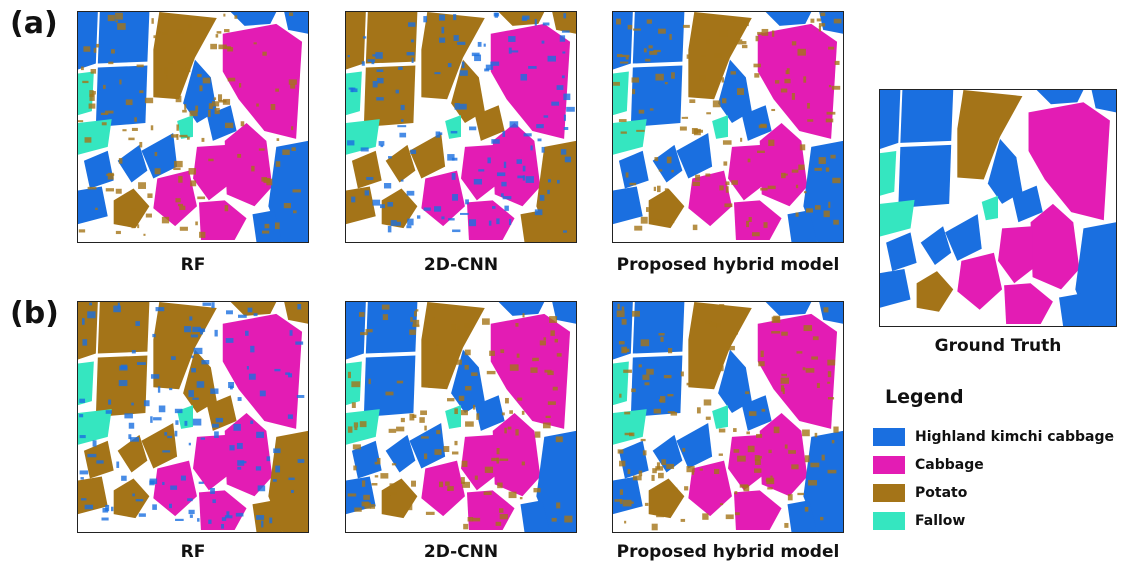  Describe the element at coordinates (728, 552) in the screenshot. I see `caption-b-hybrid: Proposed hybrid model` at that location.